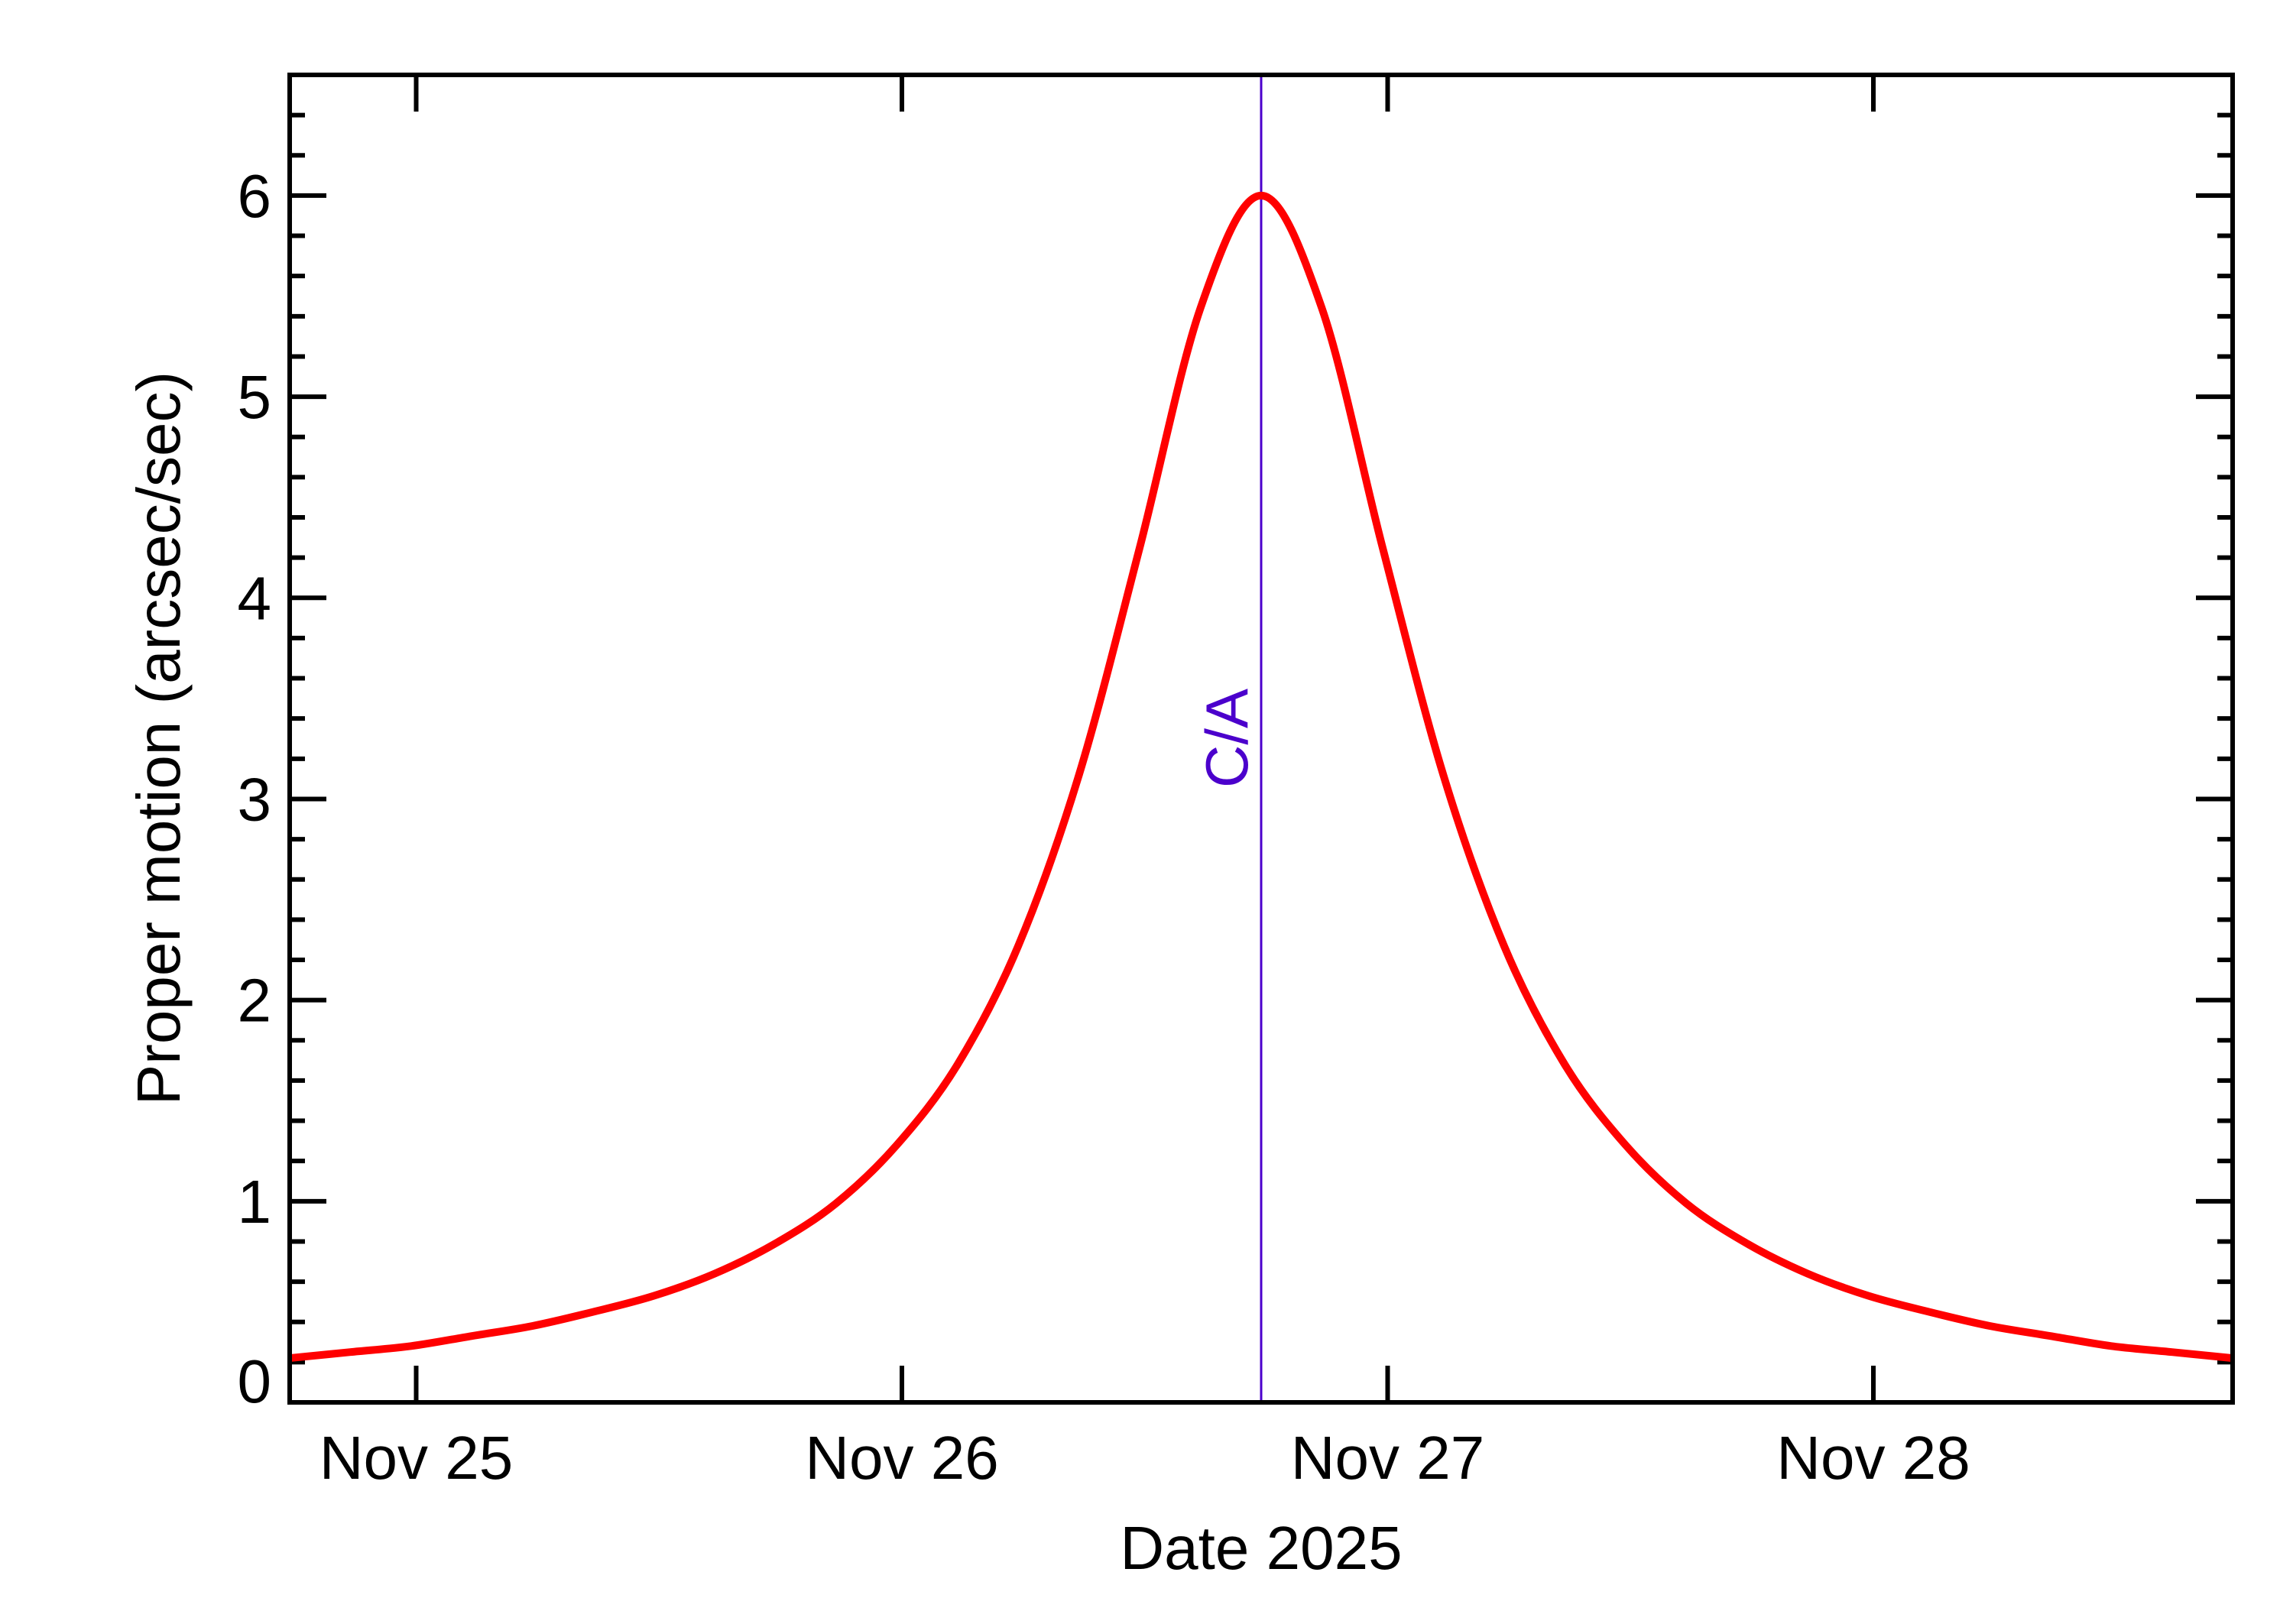 The image size is (2293, 1624). What do you see at coordinates (1387, 1458) in the screenshot?
I see `x-tick-label: Nov 27` at bounding box center [1387, 1458].